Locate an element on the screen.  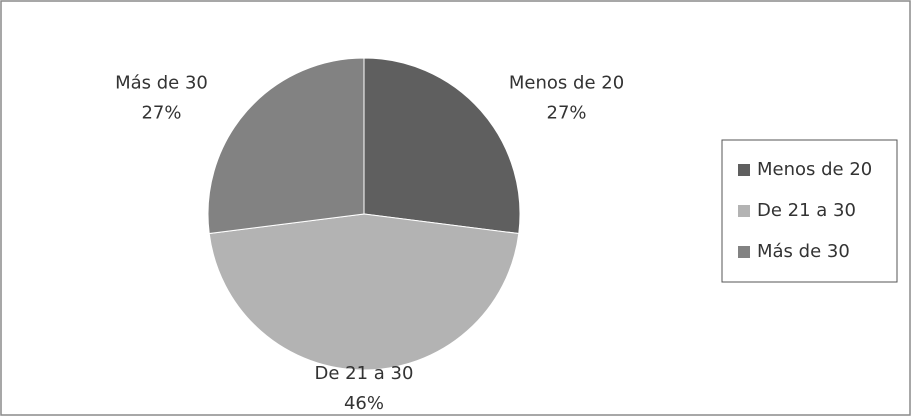
legend-label: Menos de 20 is located at coordinates (814, 169).